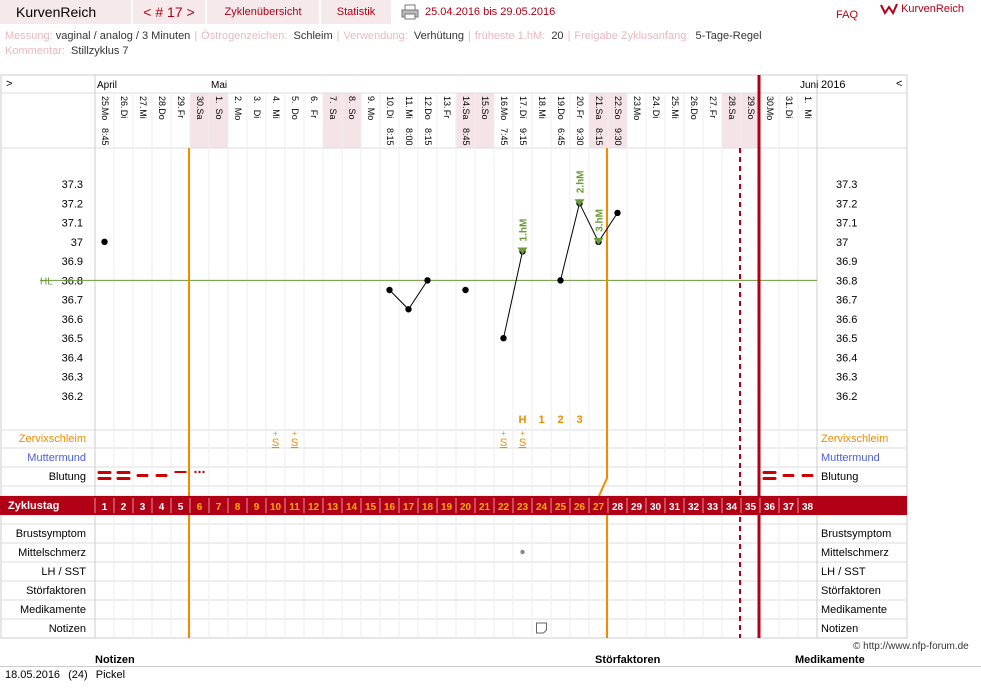  What do you see at coordinates (541, 420) in the screenshot?
I see `hm-count-label: 1` at bounding box center [541, 420].